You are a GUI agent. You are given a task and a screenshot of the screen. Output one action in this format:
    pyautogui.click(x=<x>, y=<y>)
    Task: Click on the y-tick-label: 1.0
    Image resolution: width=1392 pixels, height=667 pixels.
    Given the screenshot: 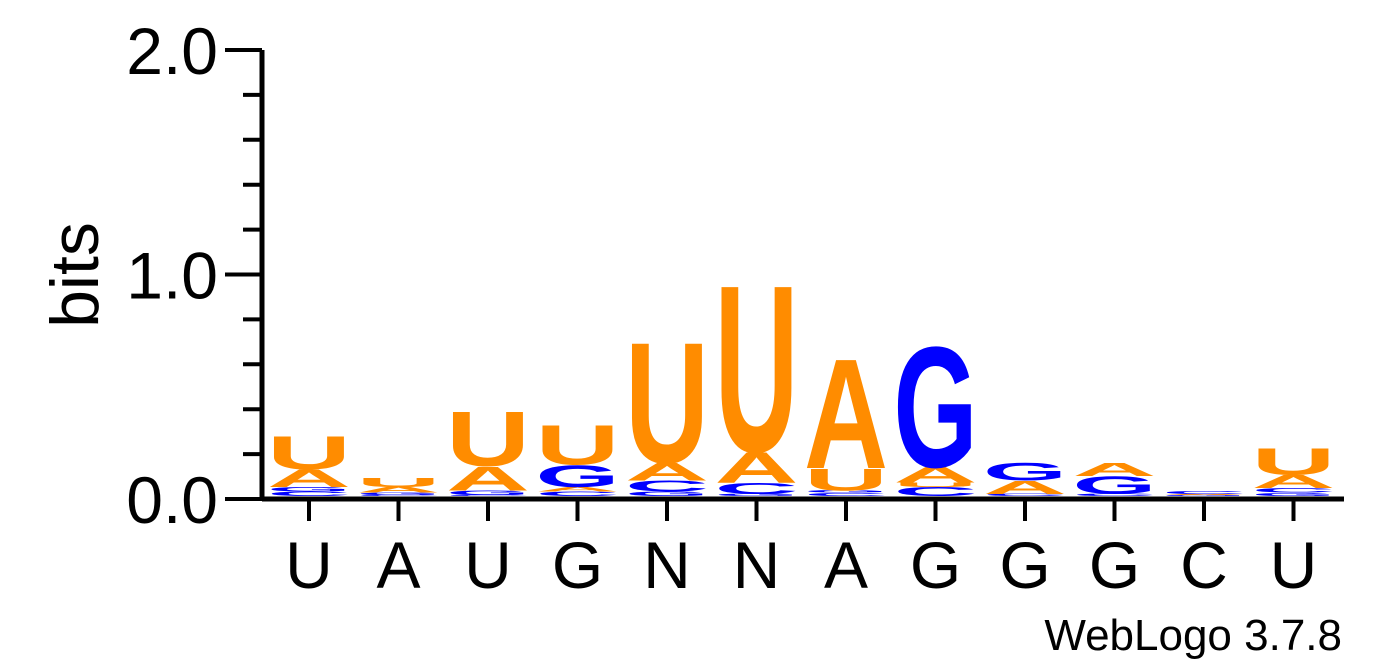 What is the action you would take?
    pyautogui.click(x=172, y=276)
    